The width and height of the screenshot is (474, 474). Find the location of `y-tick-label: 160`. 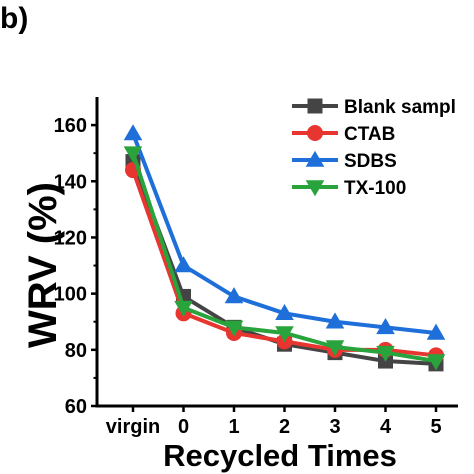

y-tick-label: 160 is located at coordinates (70, 126).